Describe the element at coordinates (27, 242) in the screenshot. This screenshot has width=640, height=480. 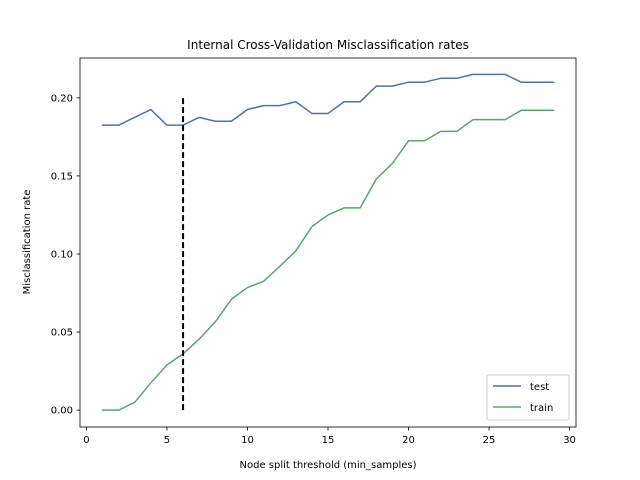
I see `y-axis-title: Misclassification rate` at that location.